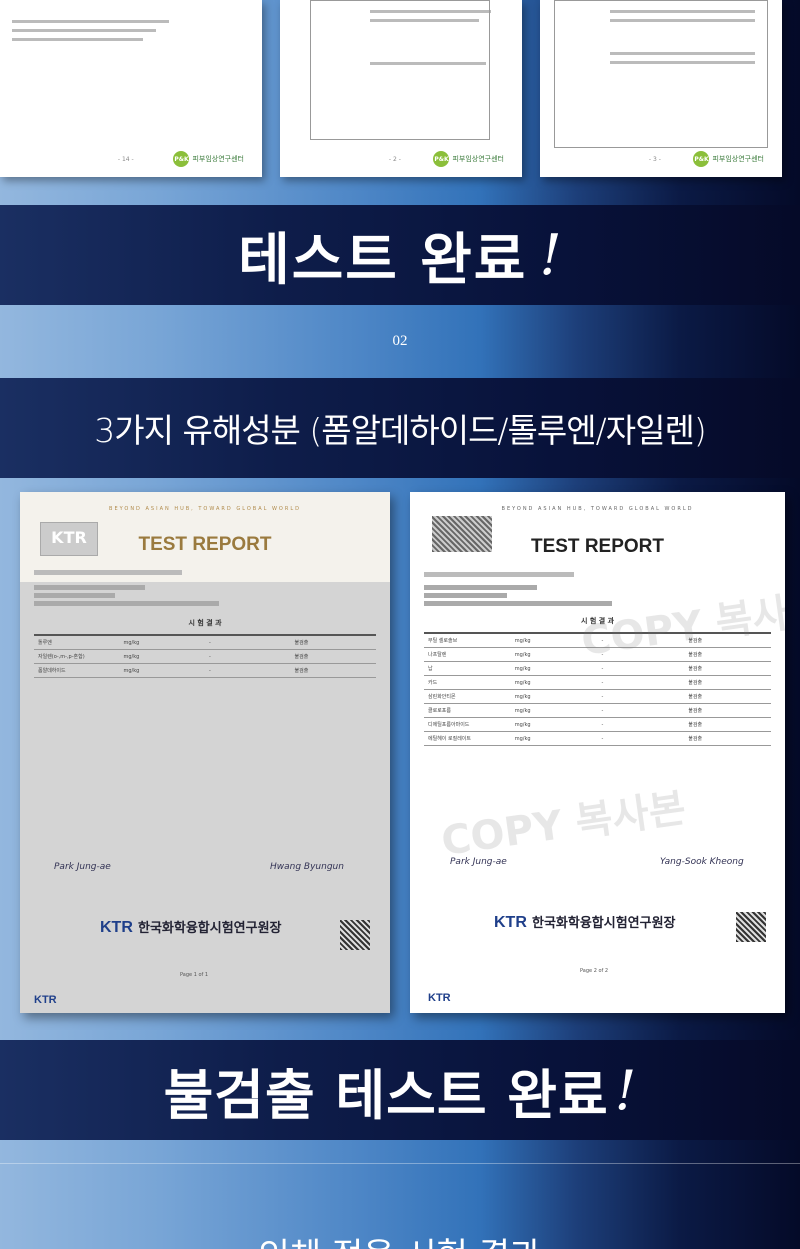  Describe the element at coordinates (131, 88) in the screenshot. I see `clinical-doc-page-1: - 14 - P&K 피부임상연구센터` at that location.